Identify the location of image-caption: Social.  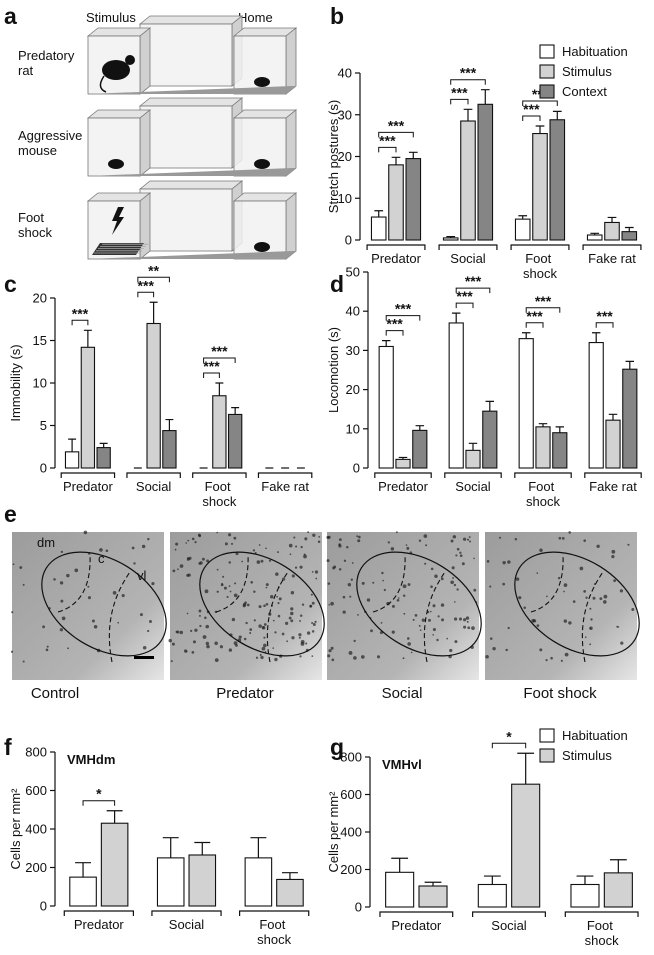
(402, 693).